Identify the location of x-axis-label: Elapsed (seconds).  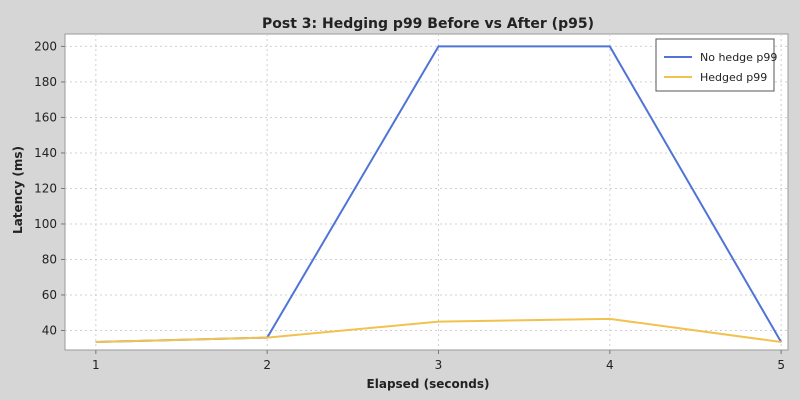
(428, 384).